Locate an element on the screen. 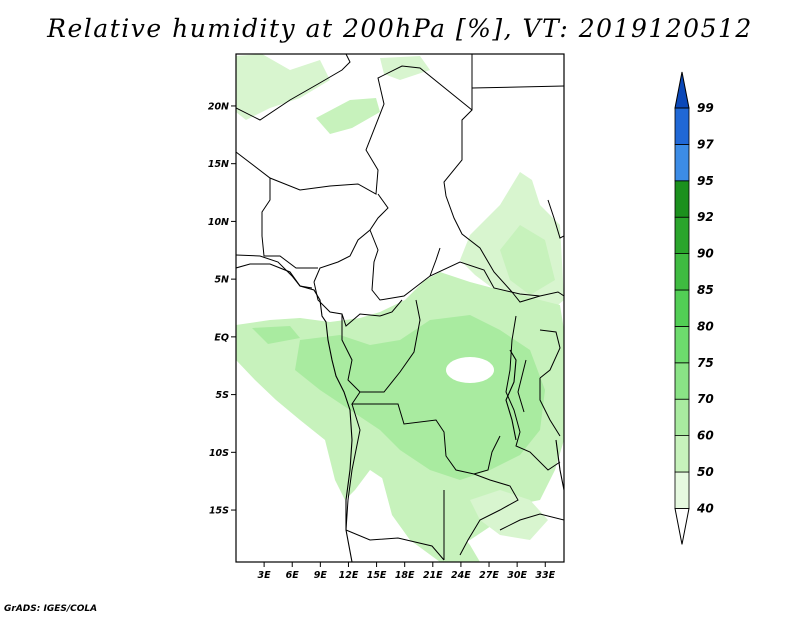 Image resolution: width=800 pixels, height=618 pixels. lon-tick-label: 9E is located at coordinates (321, 575).